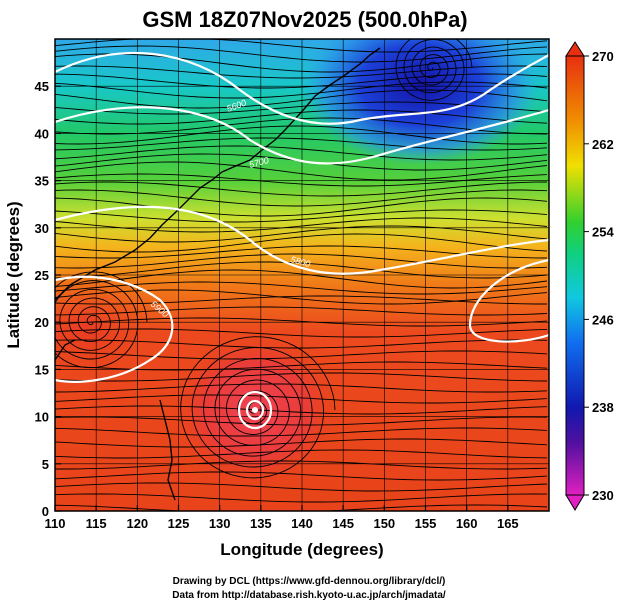 This screenshot has height=605, width=619. I want to click on colorbar-max-arrow, so click(575, 49).